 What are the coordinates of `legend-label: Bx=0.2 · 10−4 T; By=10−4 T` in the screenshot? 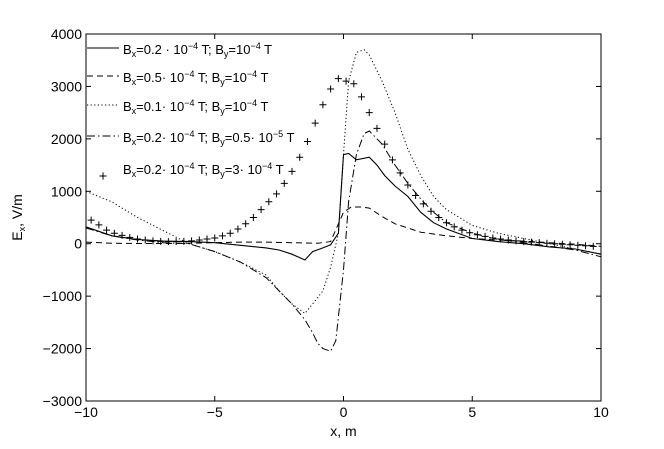 It's located at (197, 50).